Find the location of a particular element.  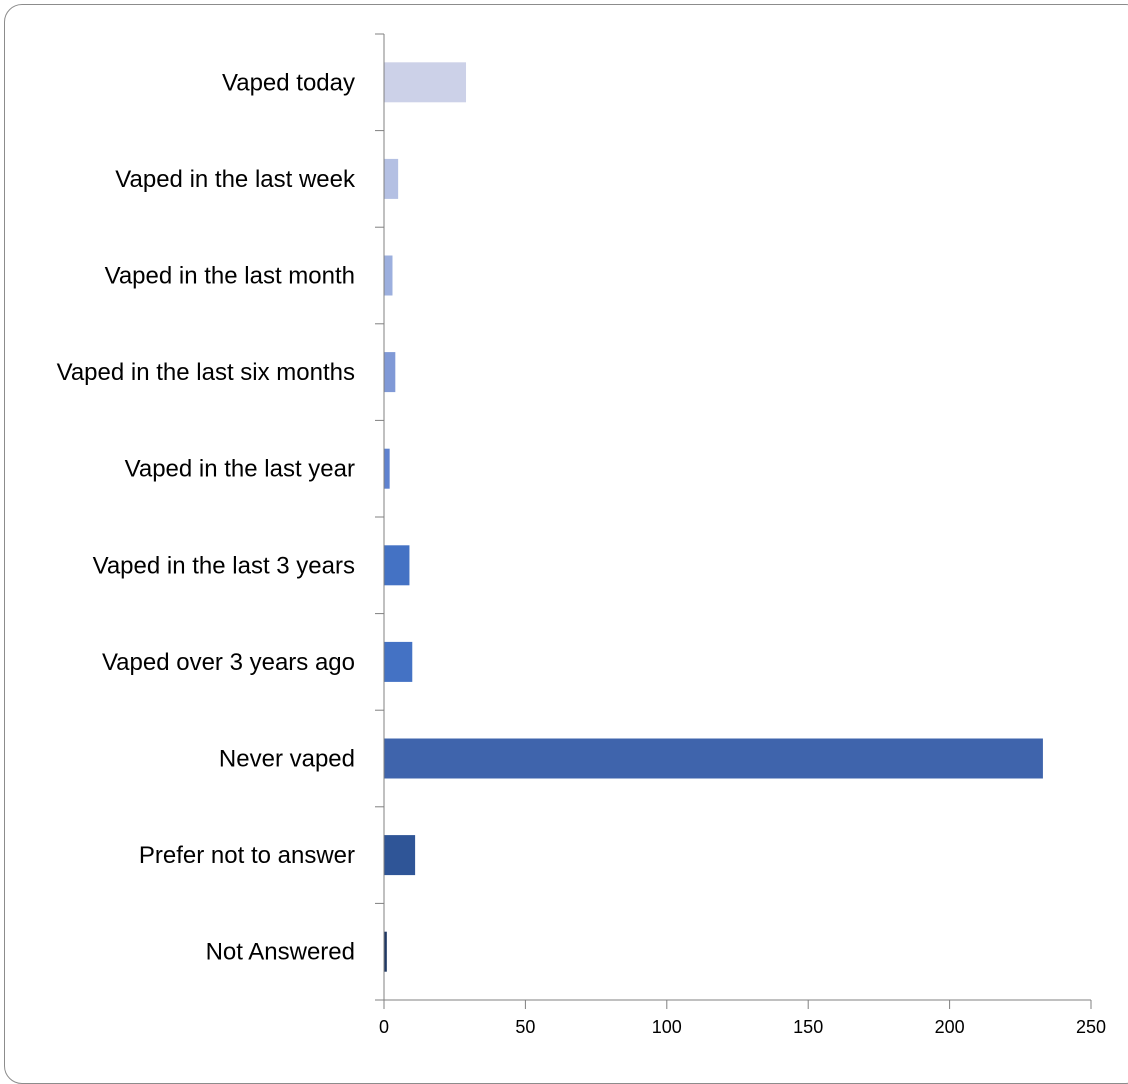

category-label: Vaped in the last six months is located at coordinates (206, 372).